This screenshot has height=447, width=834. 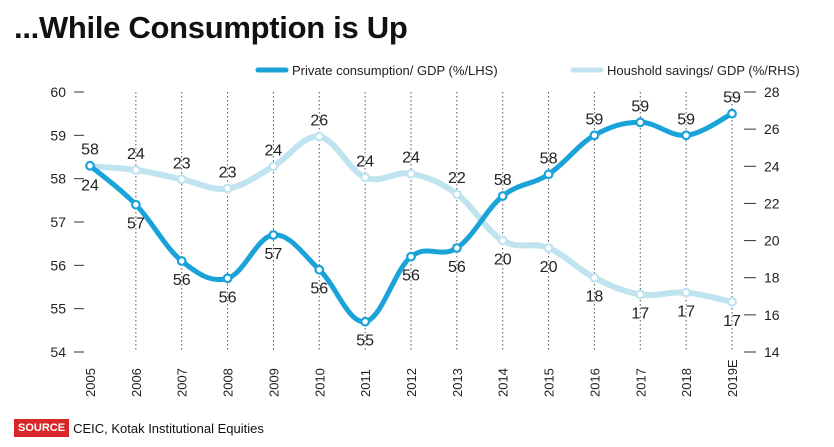 What do you see at coordinates (274, 150) in the screenshot?
I see `savings-label-2009: 24` at bounding box center [274, 150].